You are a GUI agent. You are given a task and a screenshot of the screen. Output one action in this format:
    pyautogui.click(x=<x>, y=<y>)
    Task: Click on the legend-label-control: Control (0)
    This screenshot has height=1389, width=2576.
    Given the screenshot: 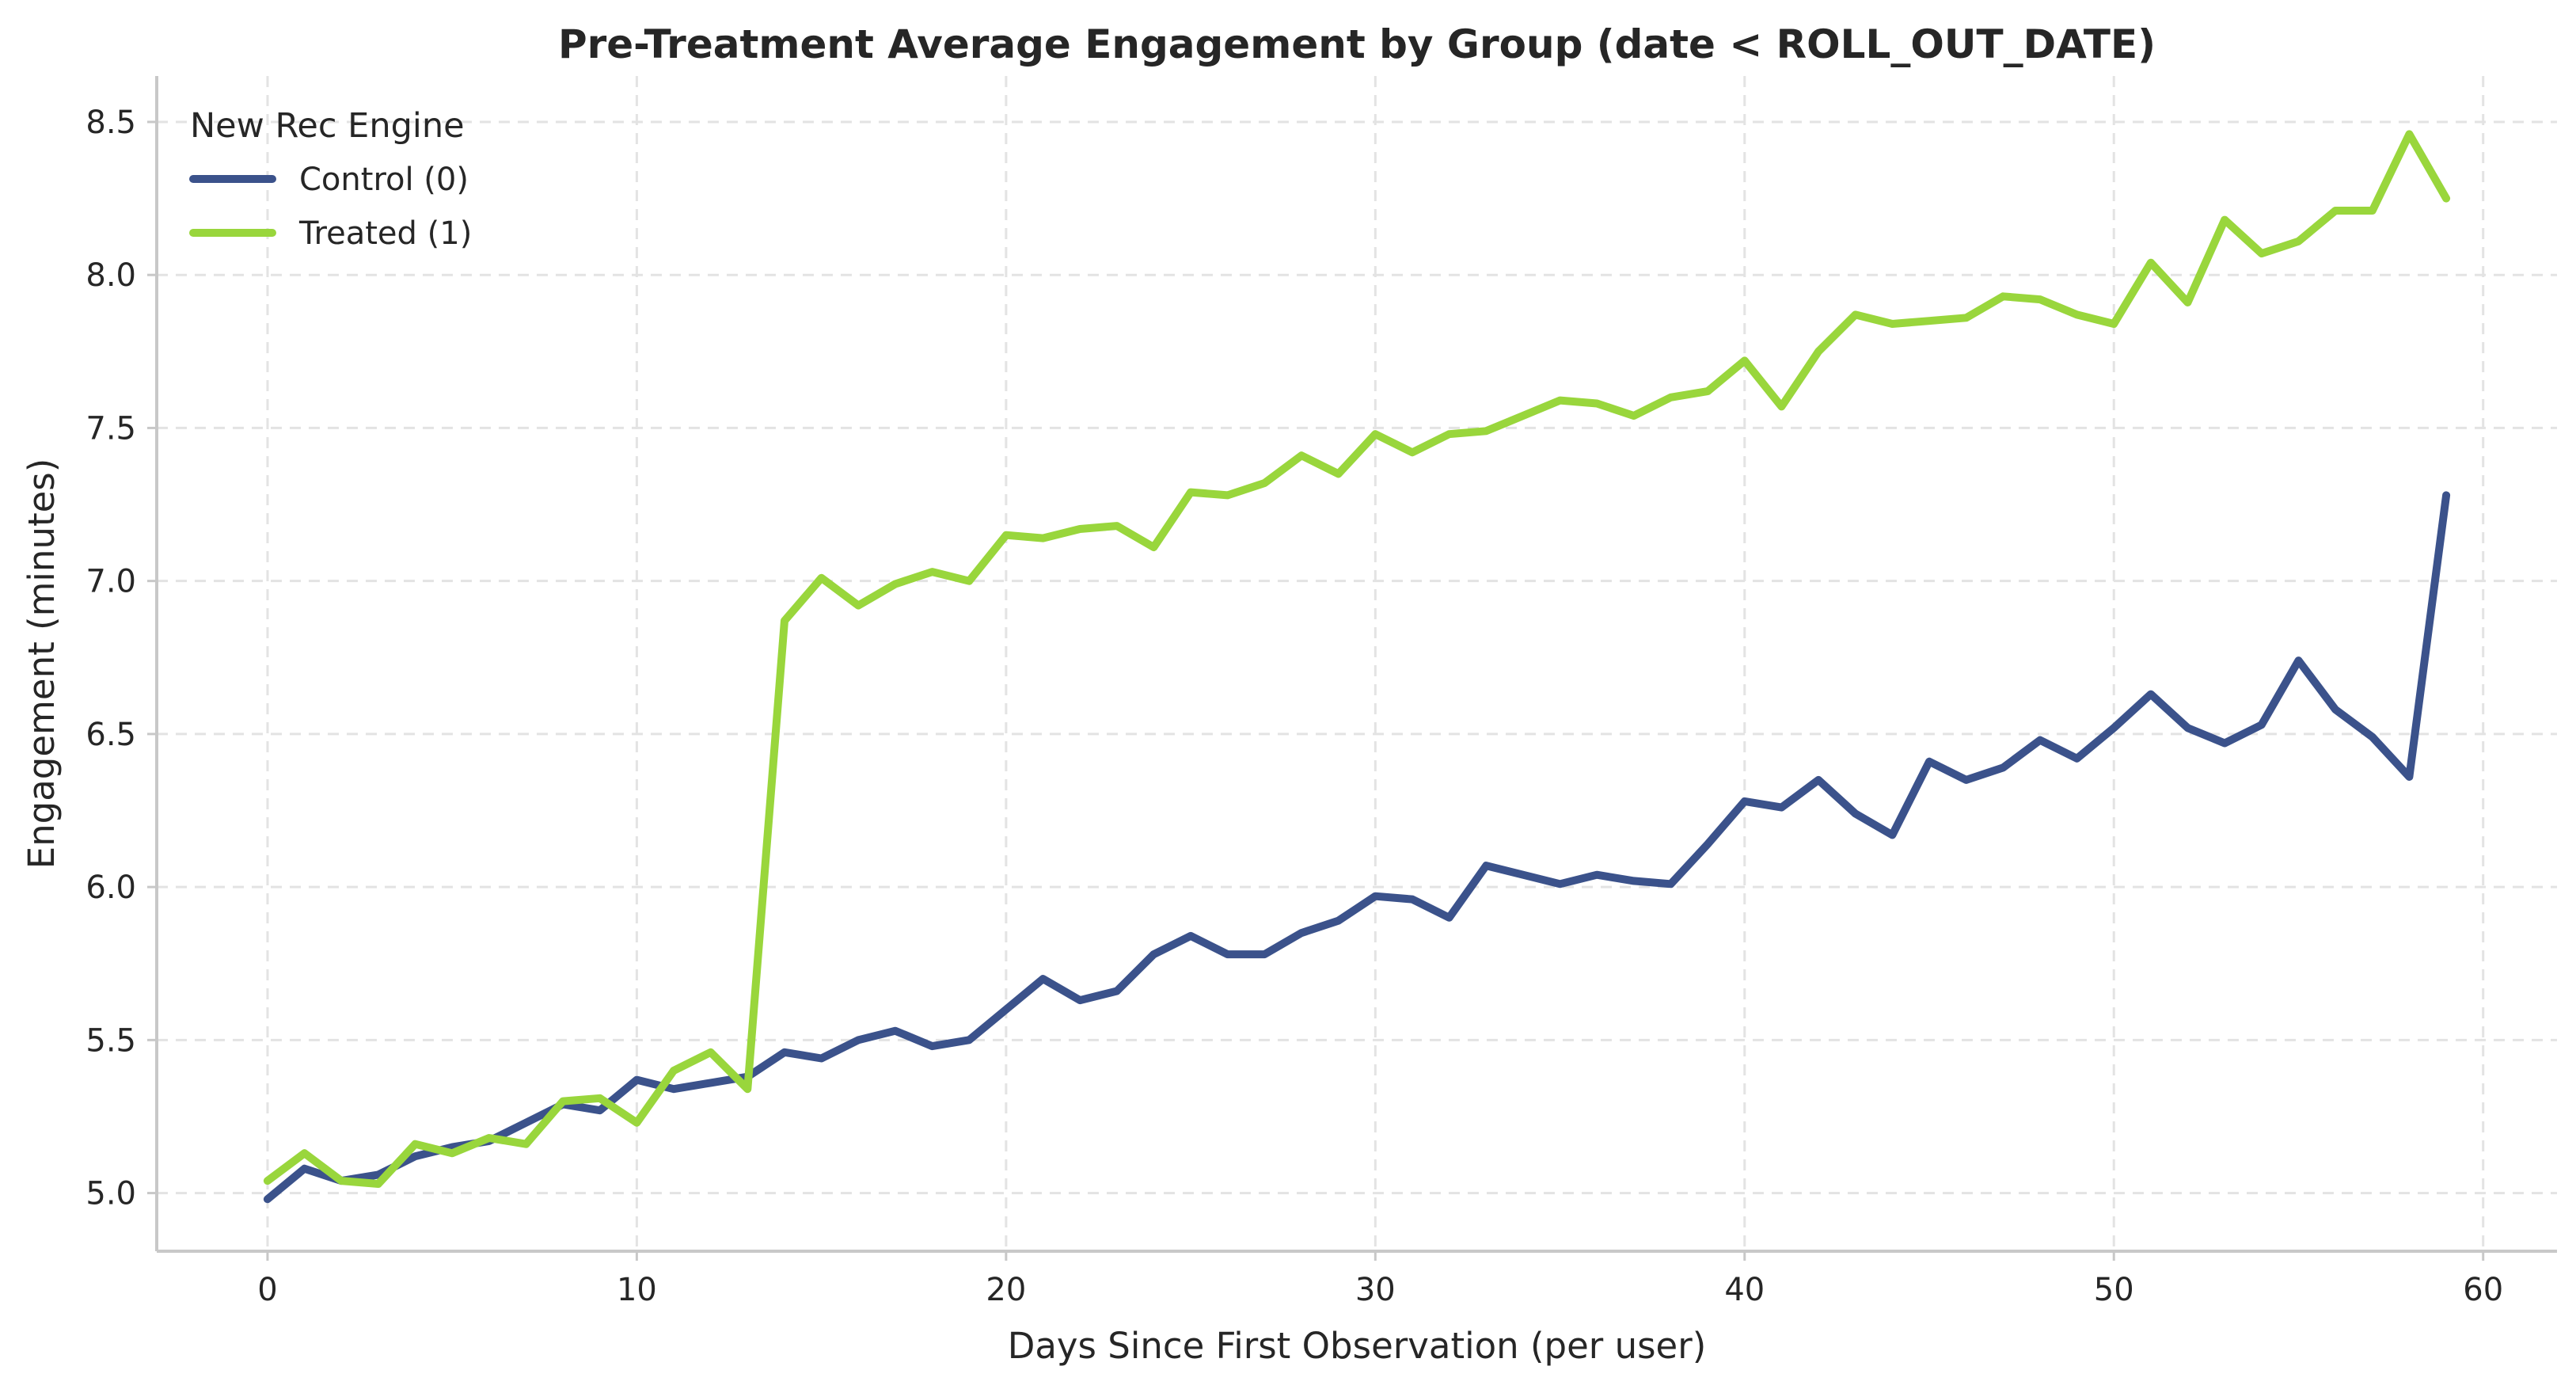 What is the action you would take?
    pyautogui.click(x=384, y=180)
    